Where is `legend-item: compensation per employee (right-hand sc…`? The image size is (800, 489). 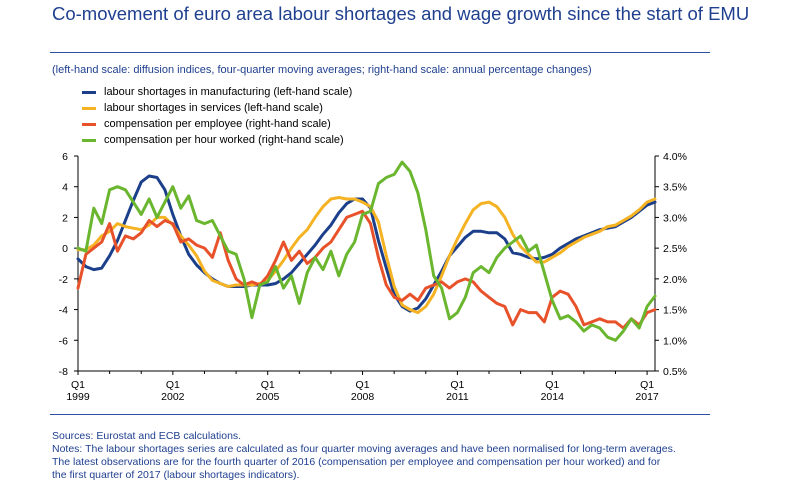 legend-item: compensation per employee (right-hand sc… is located at coordinates (217, 124).